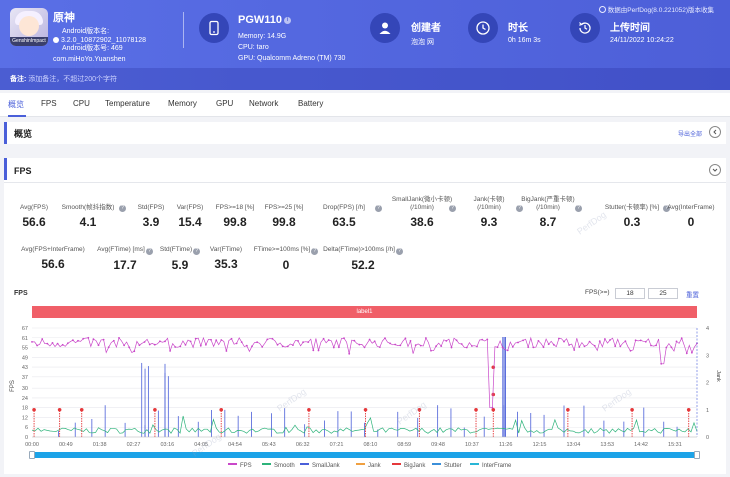 The image size is (730, 477). Describe the element at coordinates (675, 445) in the screenshot. I see `x-tick-label: 15:31` at that location.